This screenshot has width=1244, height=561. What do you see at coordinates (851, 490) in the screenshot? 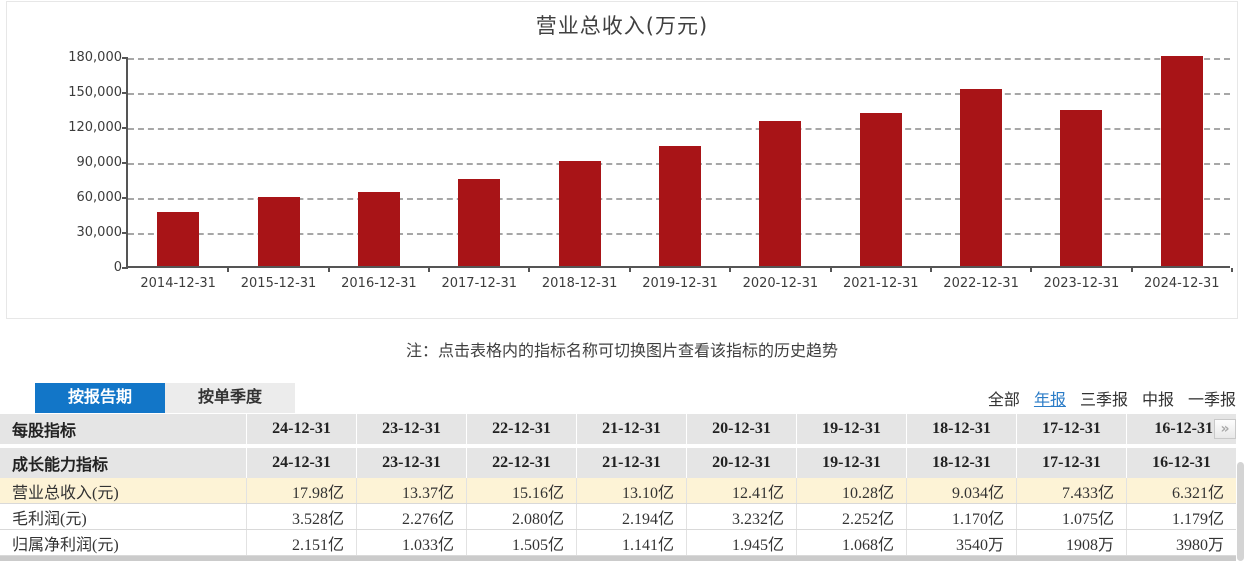
I see `indicator-value: 10.28亿` at bounding box center [851, 490].